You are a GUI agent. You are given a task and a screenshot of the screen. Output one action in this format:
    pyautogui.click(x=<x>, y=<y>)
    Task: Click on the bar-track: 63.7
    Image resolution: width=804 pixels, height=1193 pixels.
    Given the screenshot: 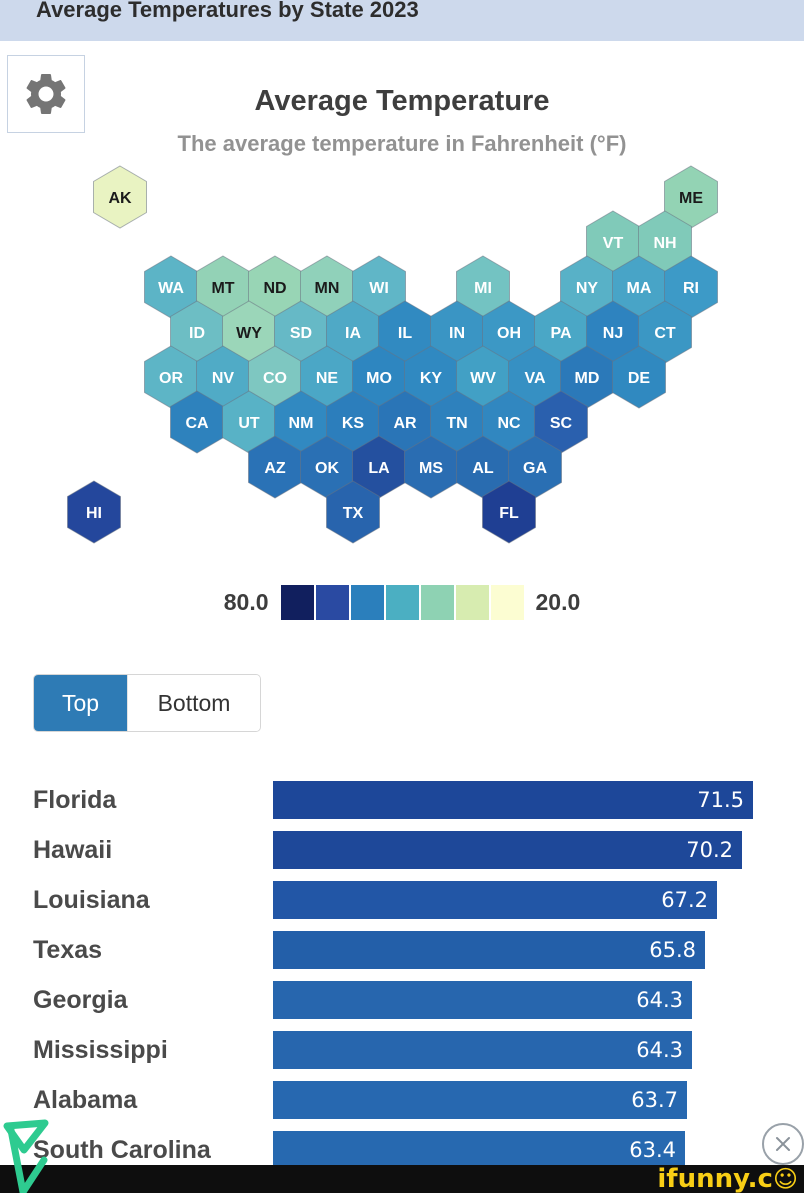 What is the action you would take?
    pyautogui.click(x=538, y=1100)
    